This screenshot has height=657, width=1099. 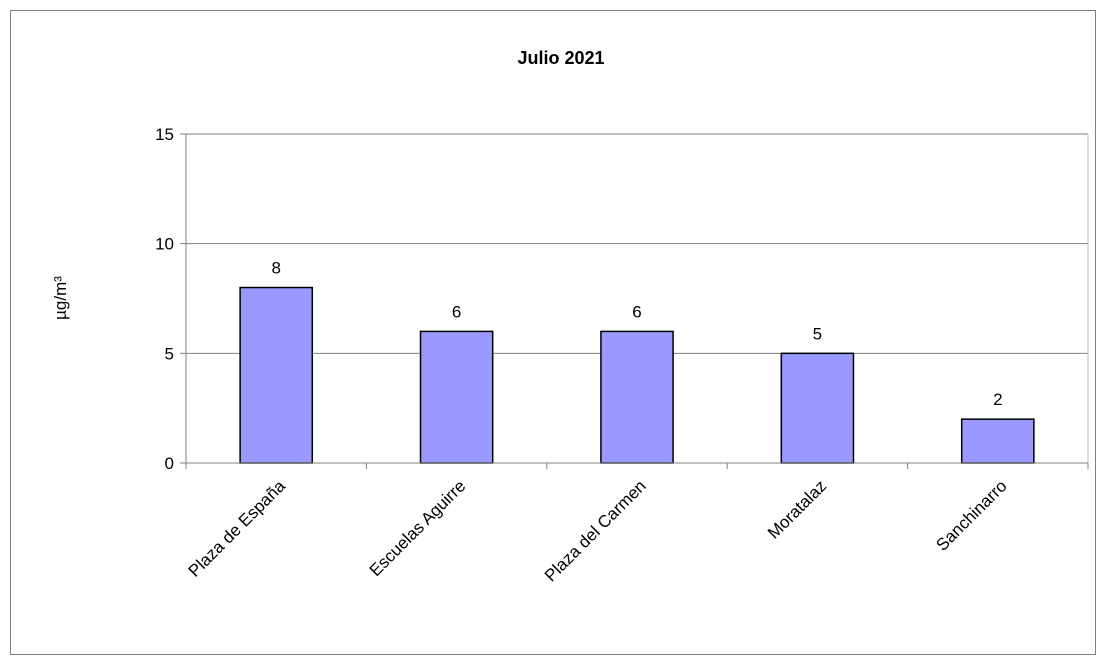 What do you see at coordinates (797, 509) in the screenshot?
I see `category-label: Moratalaz` at bounding box center [797, 509].